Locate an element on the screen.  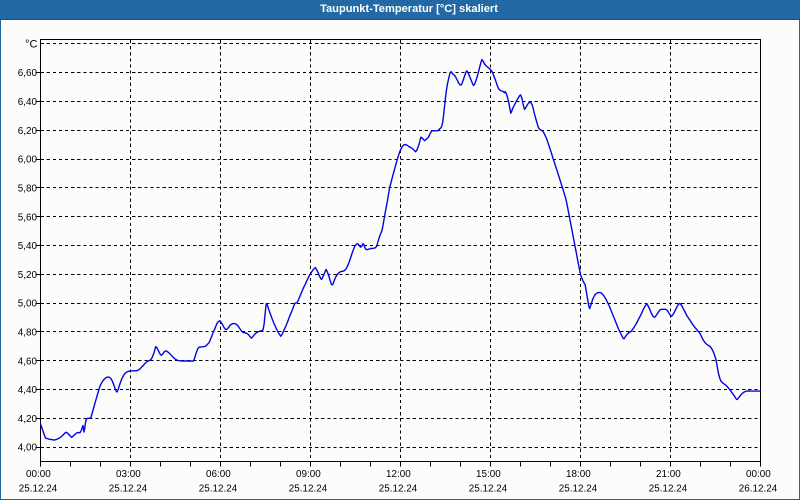
svg-text: °C is located at coordinates (31, 44).